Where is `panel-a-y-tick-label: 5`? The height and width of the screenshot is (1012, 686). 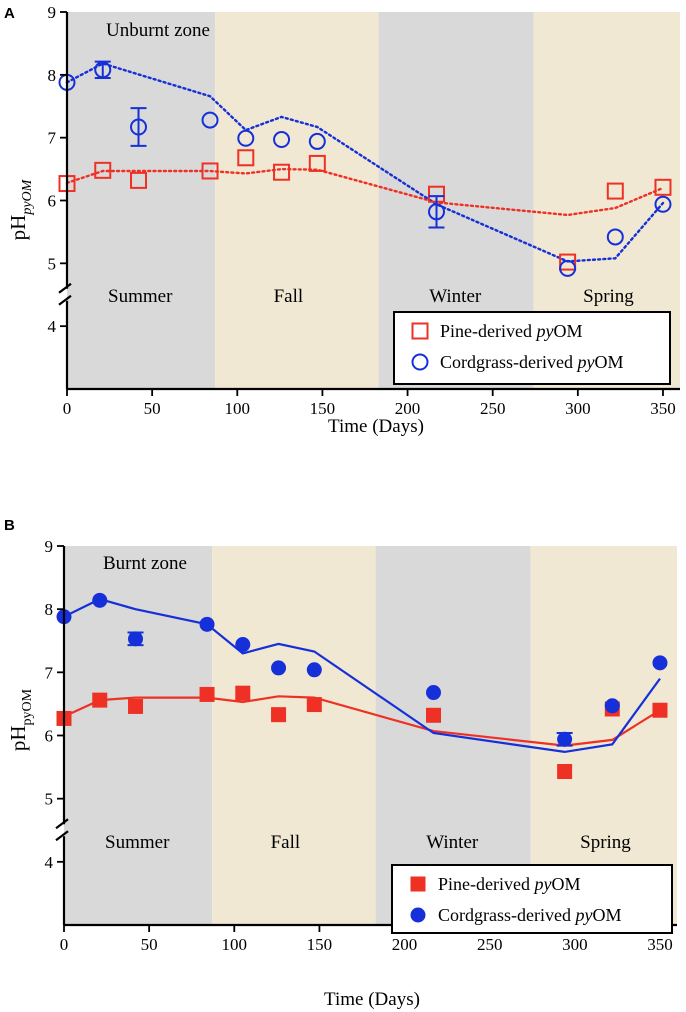
panel-a-y-tick-label: 5 is located at coordinates (52, 263).